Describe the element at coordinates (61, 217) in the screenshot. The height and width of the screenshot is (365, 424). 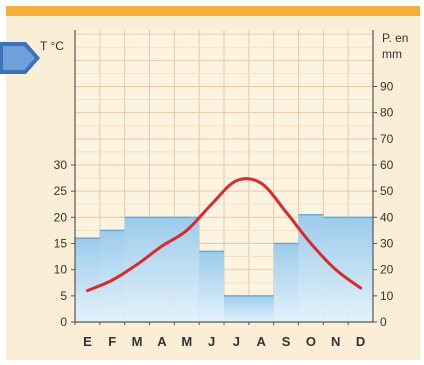
I see `temperature-tick-label: 20` at that location.